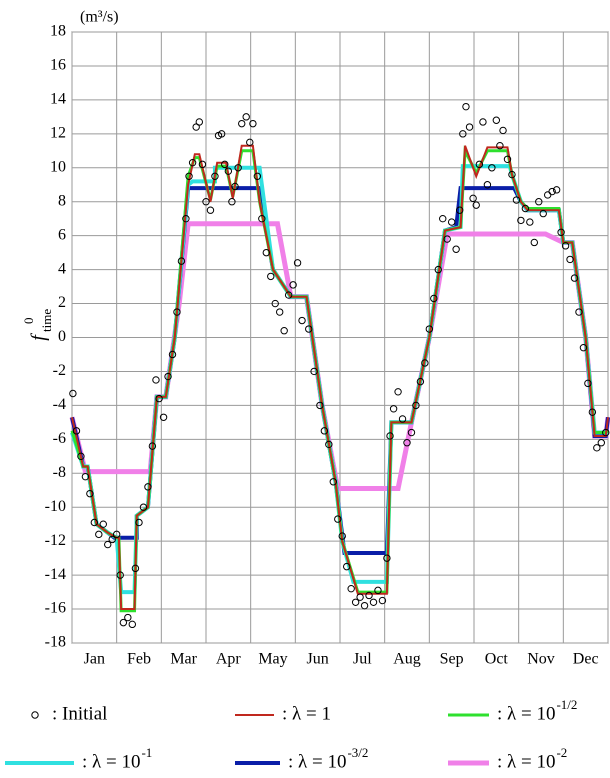  I want to click on x-tick-label: Oct, so click(497, 659).